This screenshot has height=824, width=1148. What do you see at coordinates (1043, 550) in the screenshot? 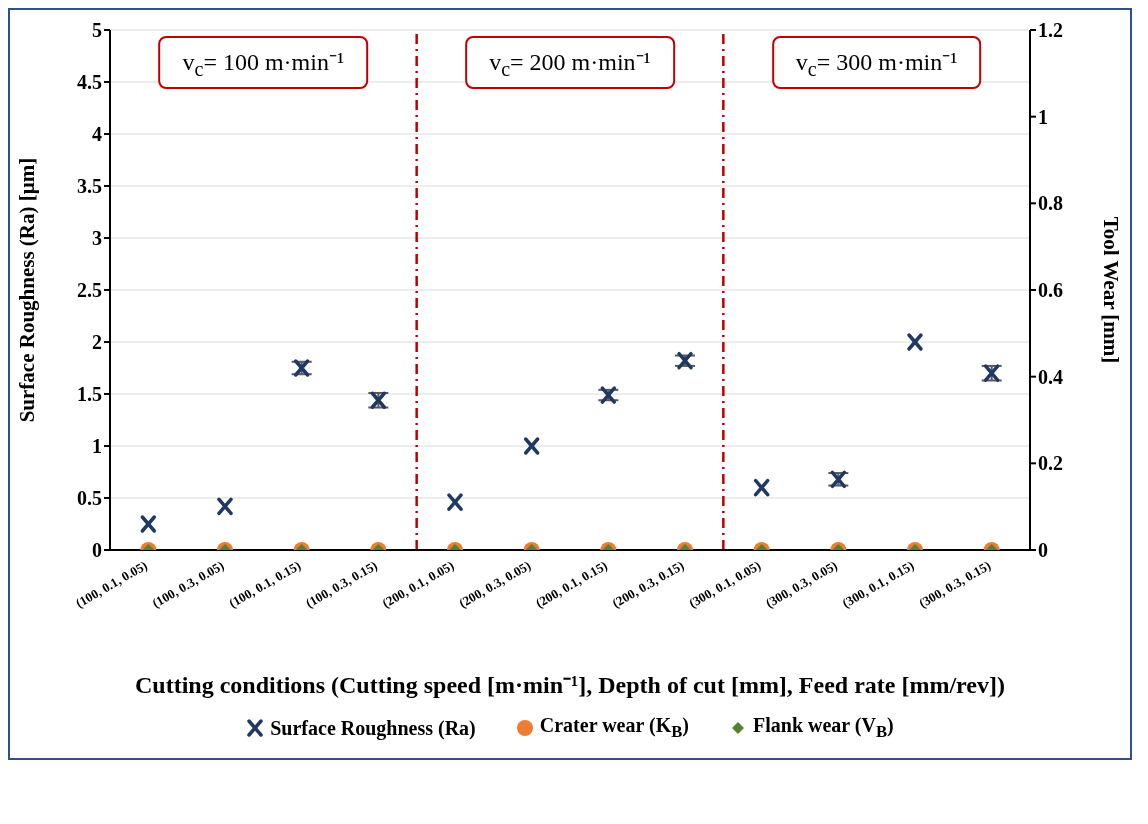
I see `y2-tick-label: 0` at bounding box center [1043, 550].